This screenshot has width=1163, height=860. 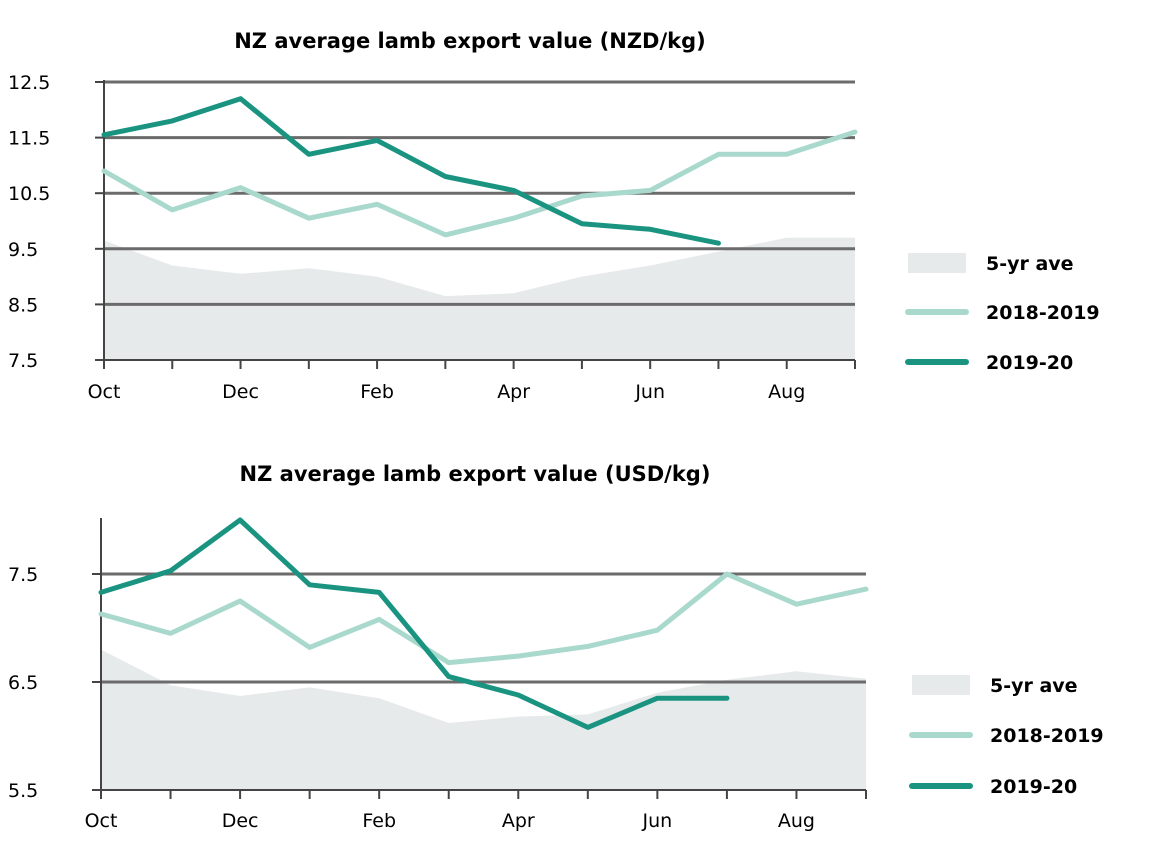 I want to click on usd-chart-title: NZ average lamb export value (USD/kg), so click(x=475, y=474).